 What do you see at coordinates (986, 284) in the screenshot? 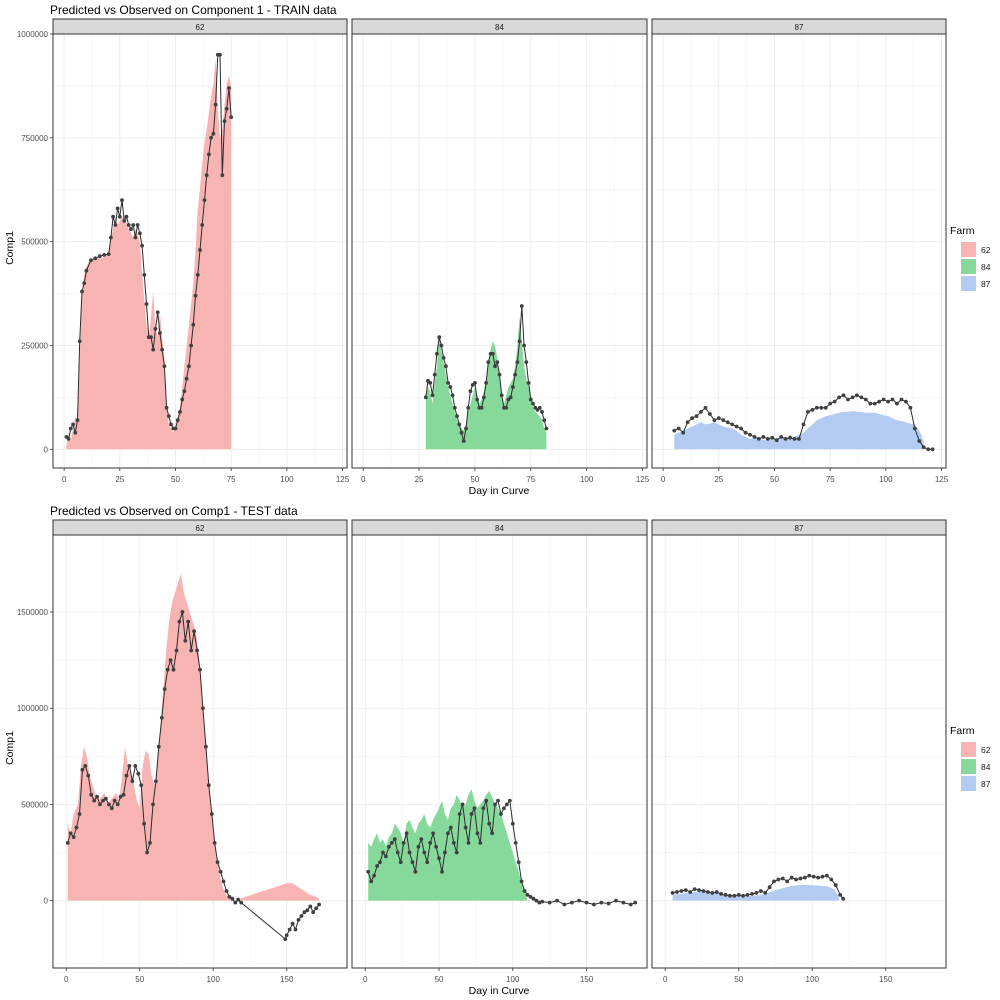
I see `train-legend-label-87: 87` at bounding box center [986, 284].